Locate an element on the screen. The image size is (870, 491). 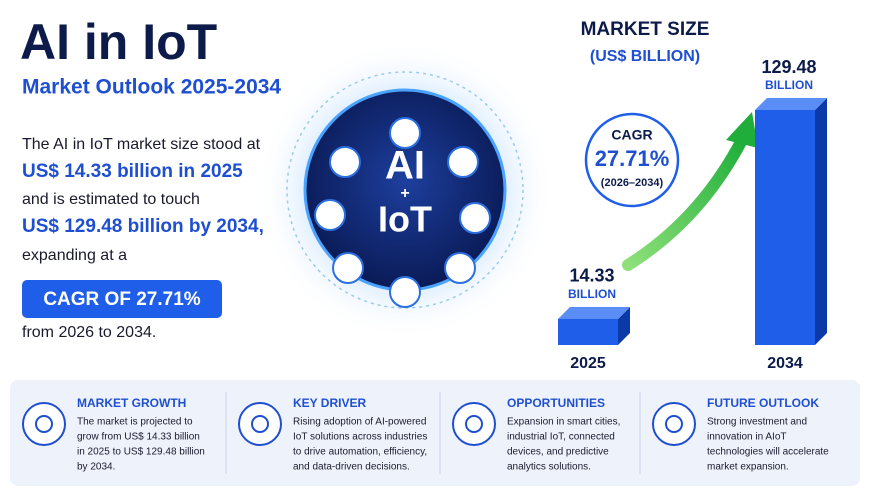
emblem-ring is located at coordinates (405, 190).